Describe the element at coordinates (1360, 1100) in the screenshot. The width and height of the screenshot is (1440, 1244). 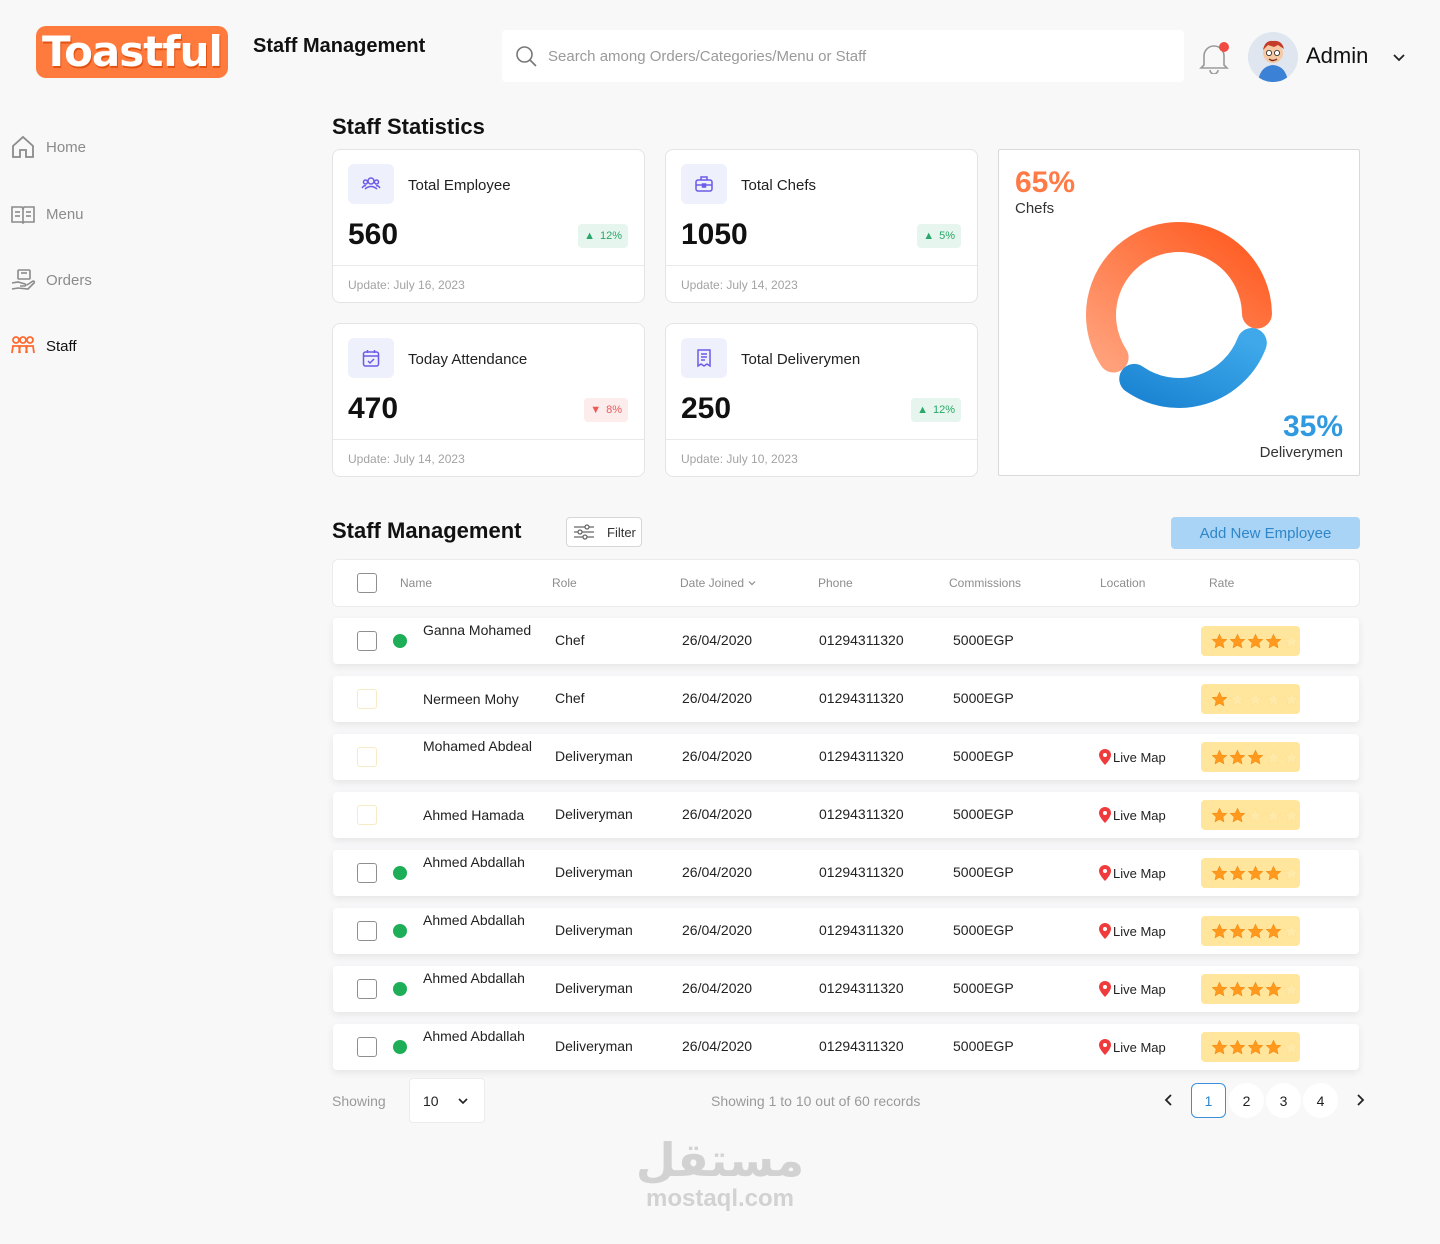
I see `next-page-icon` at that location.